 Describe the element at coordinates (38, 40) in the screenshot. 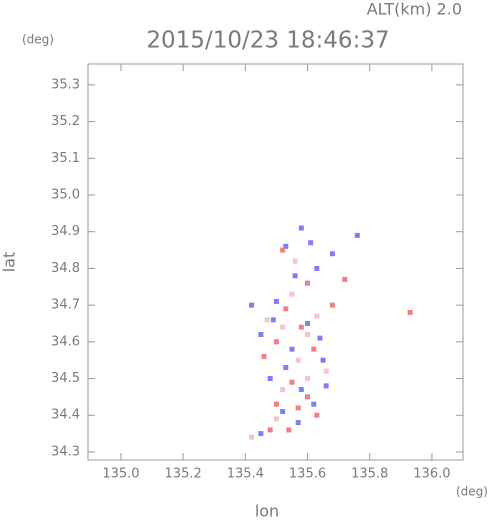

I see `y-unit: (deg)` at that location.